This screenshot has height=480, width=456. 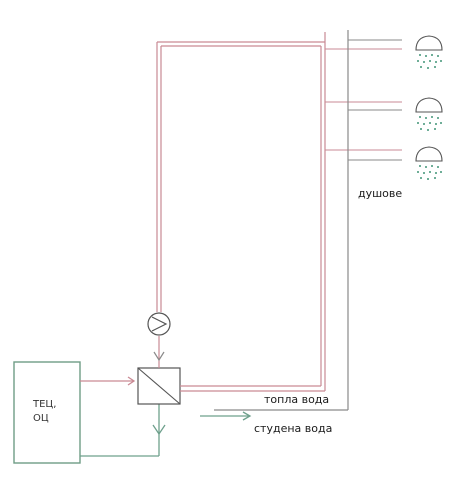 I want to click on heat-exchanger-icon, so click(x=159, y=386).